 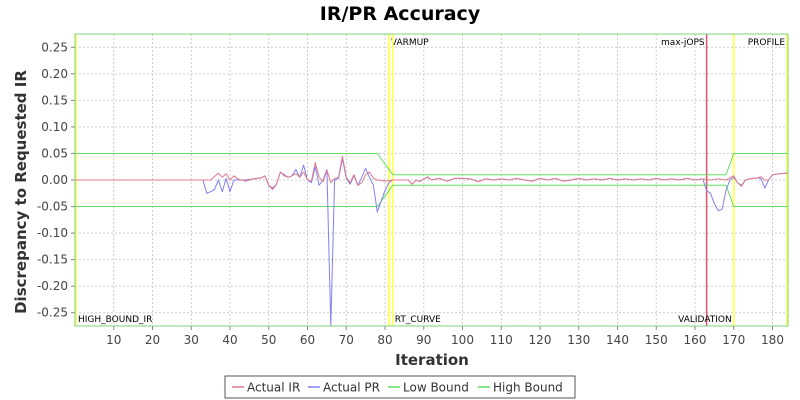 I want to click on legend-items: Actual IR Actual PR Low Bound High Bound, so click(x=397, y=388).